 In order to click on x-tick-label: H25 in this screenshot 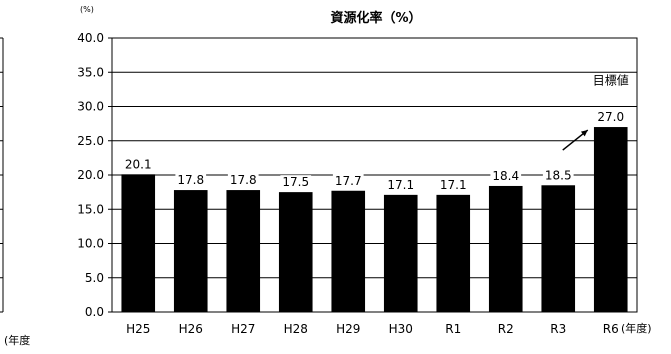, I will do `click(138, 329)`.